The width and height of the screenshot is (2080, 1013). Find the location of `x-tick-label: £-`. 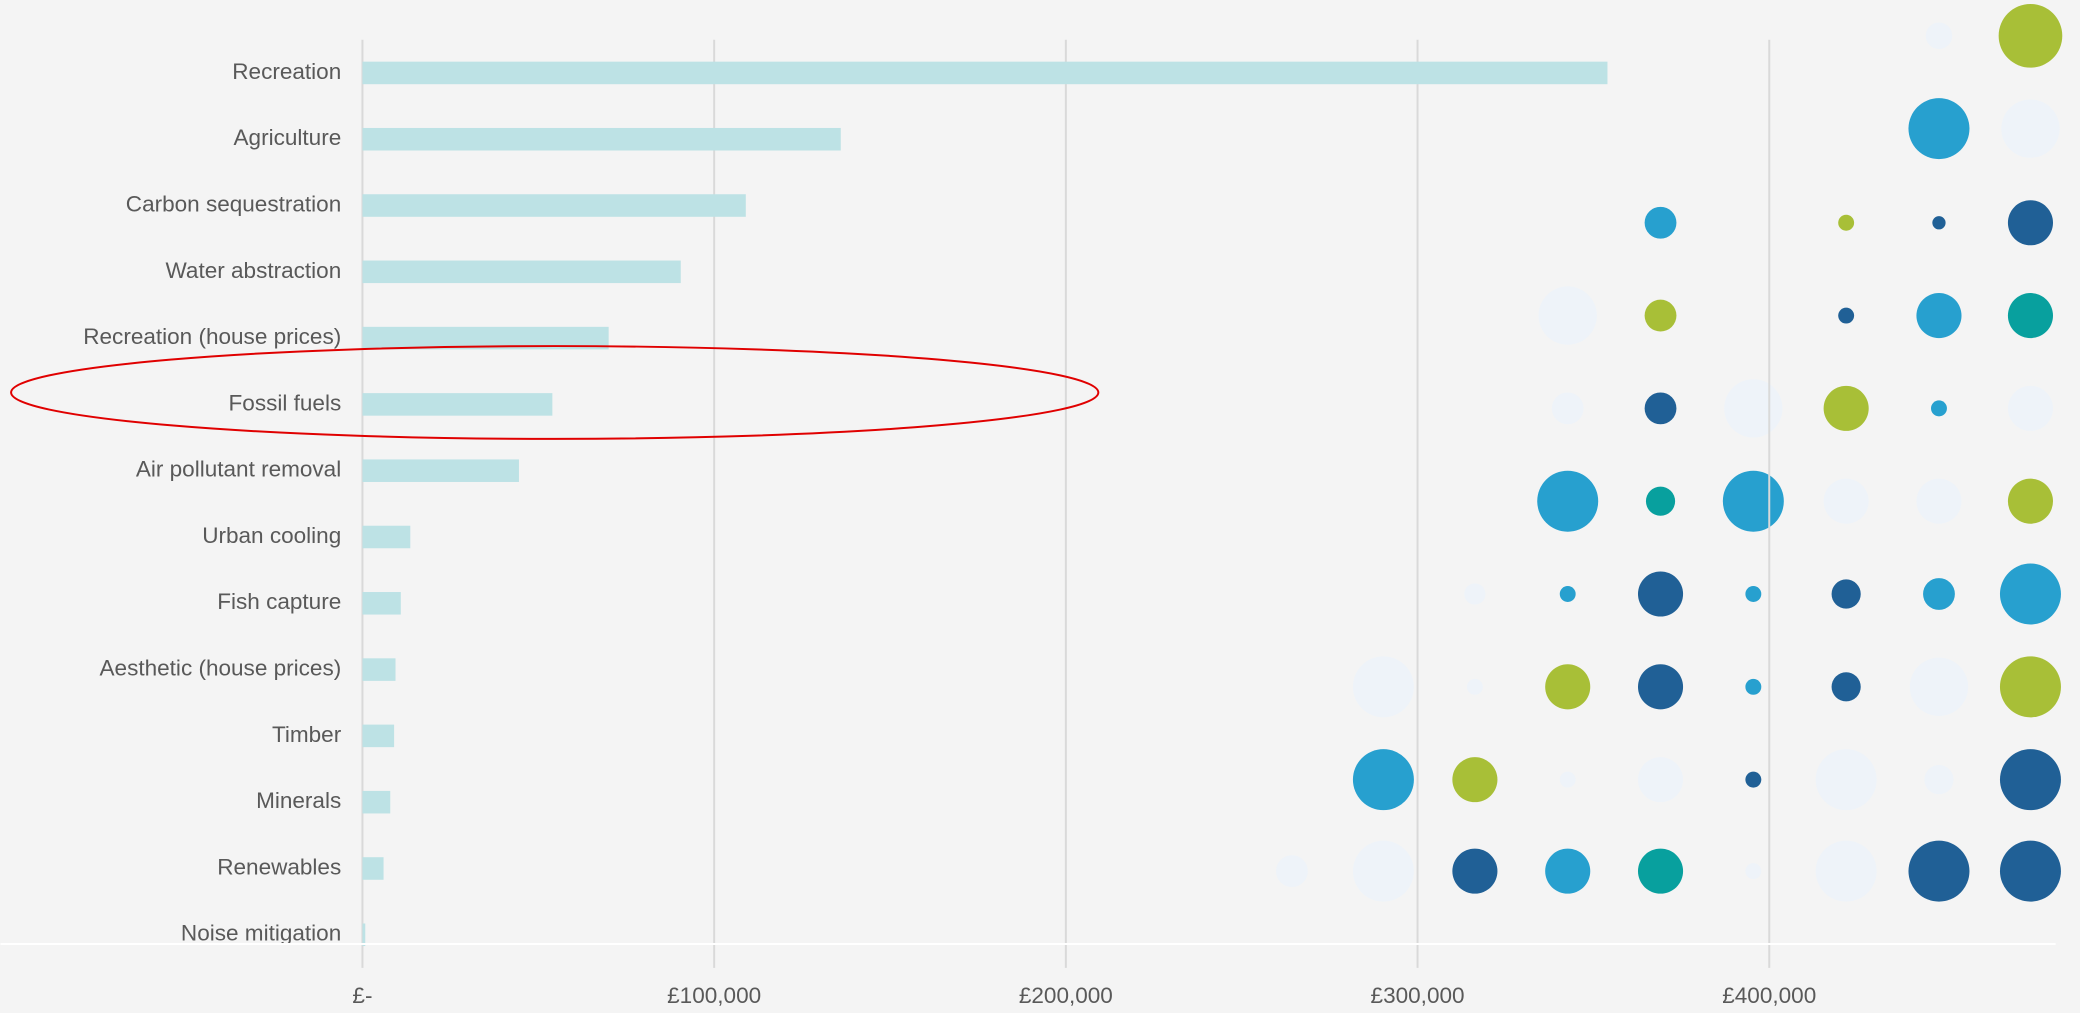

x-tick-label: £- is located at coordinates (362, 995).